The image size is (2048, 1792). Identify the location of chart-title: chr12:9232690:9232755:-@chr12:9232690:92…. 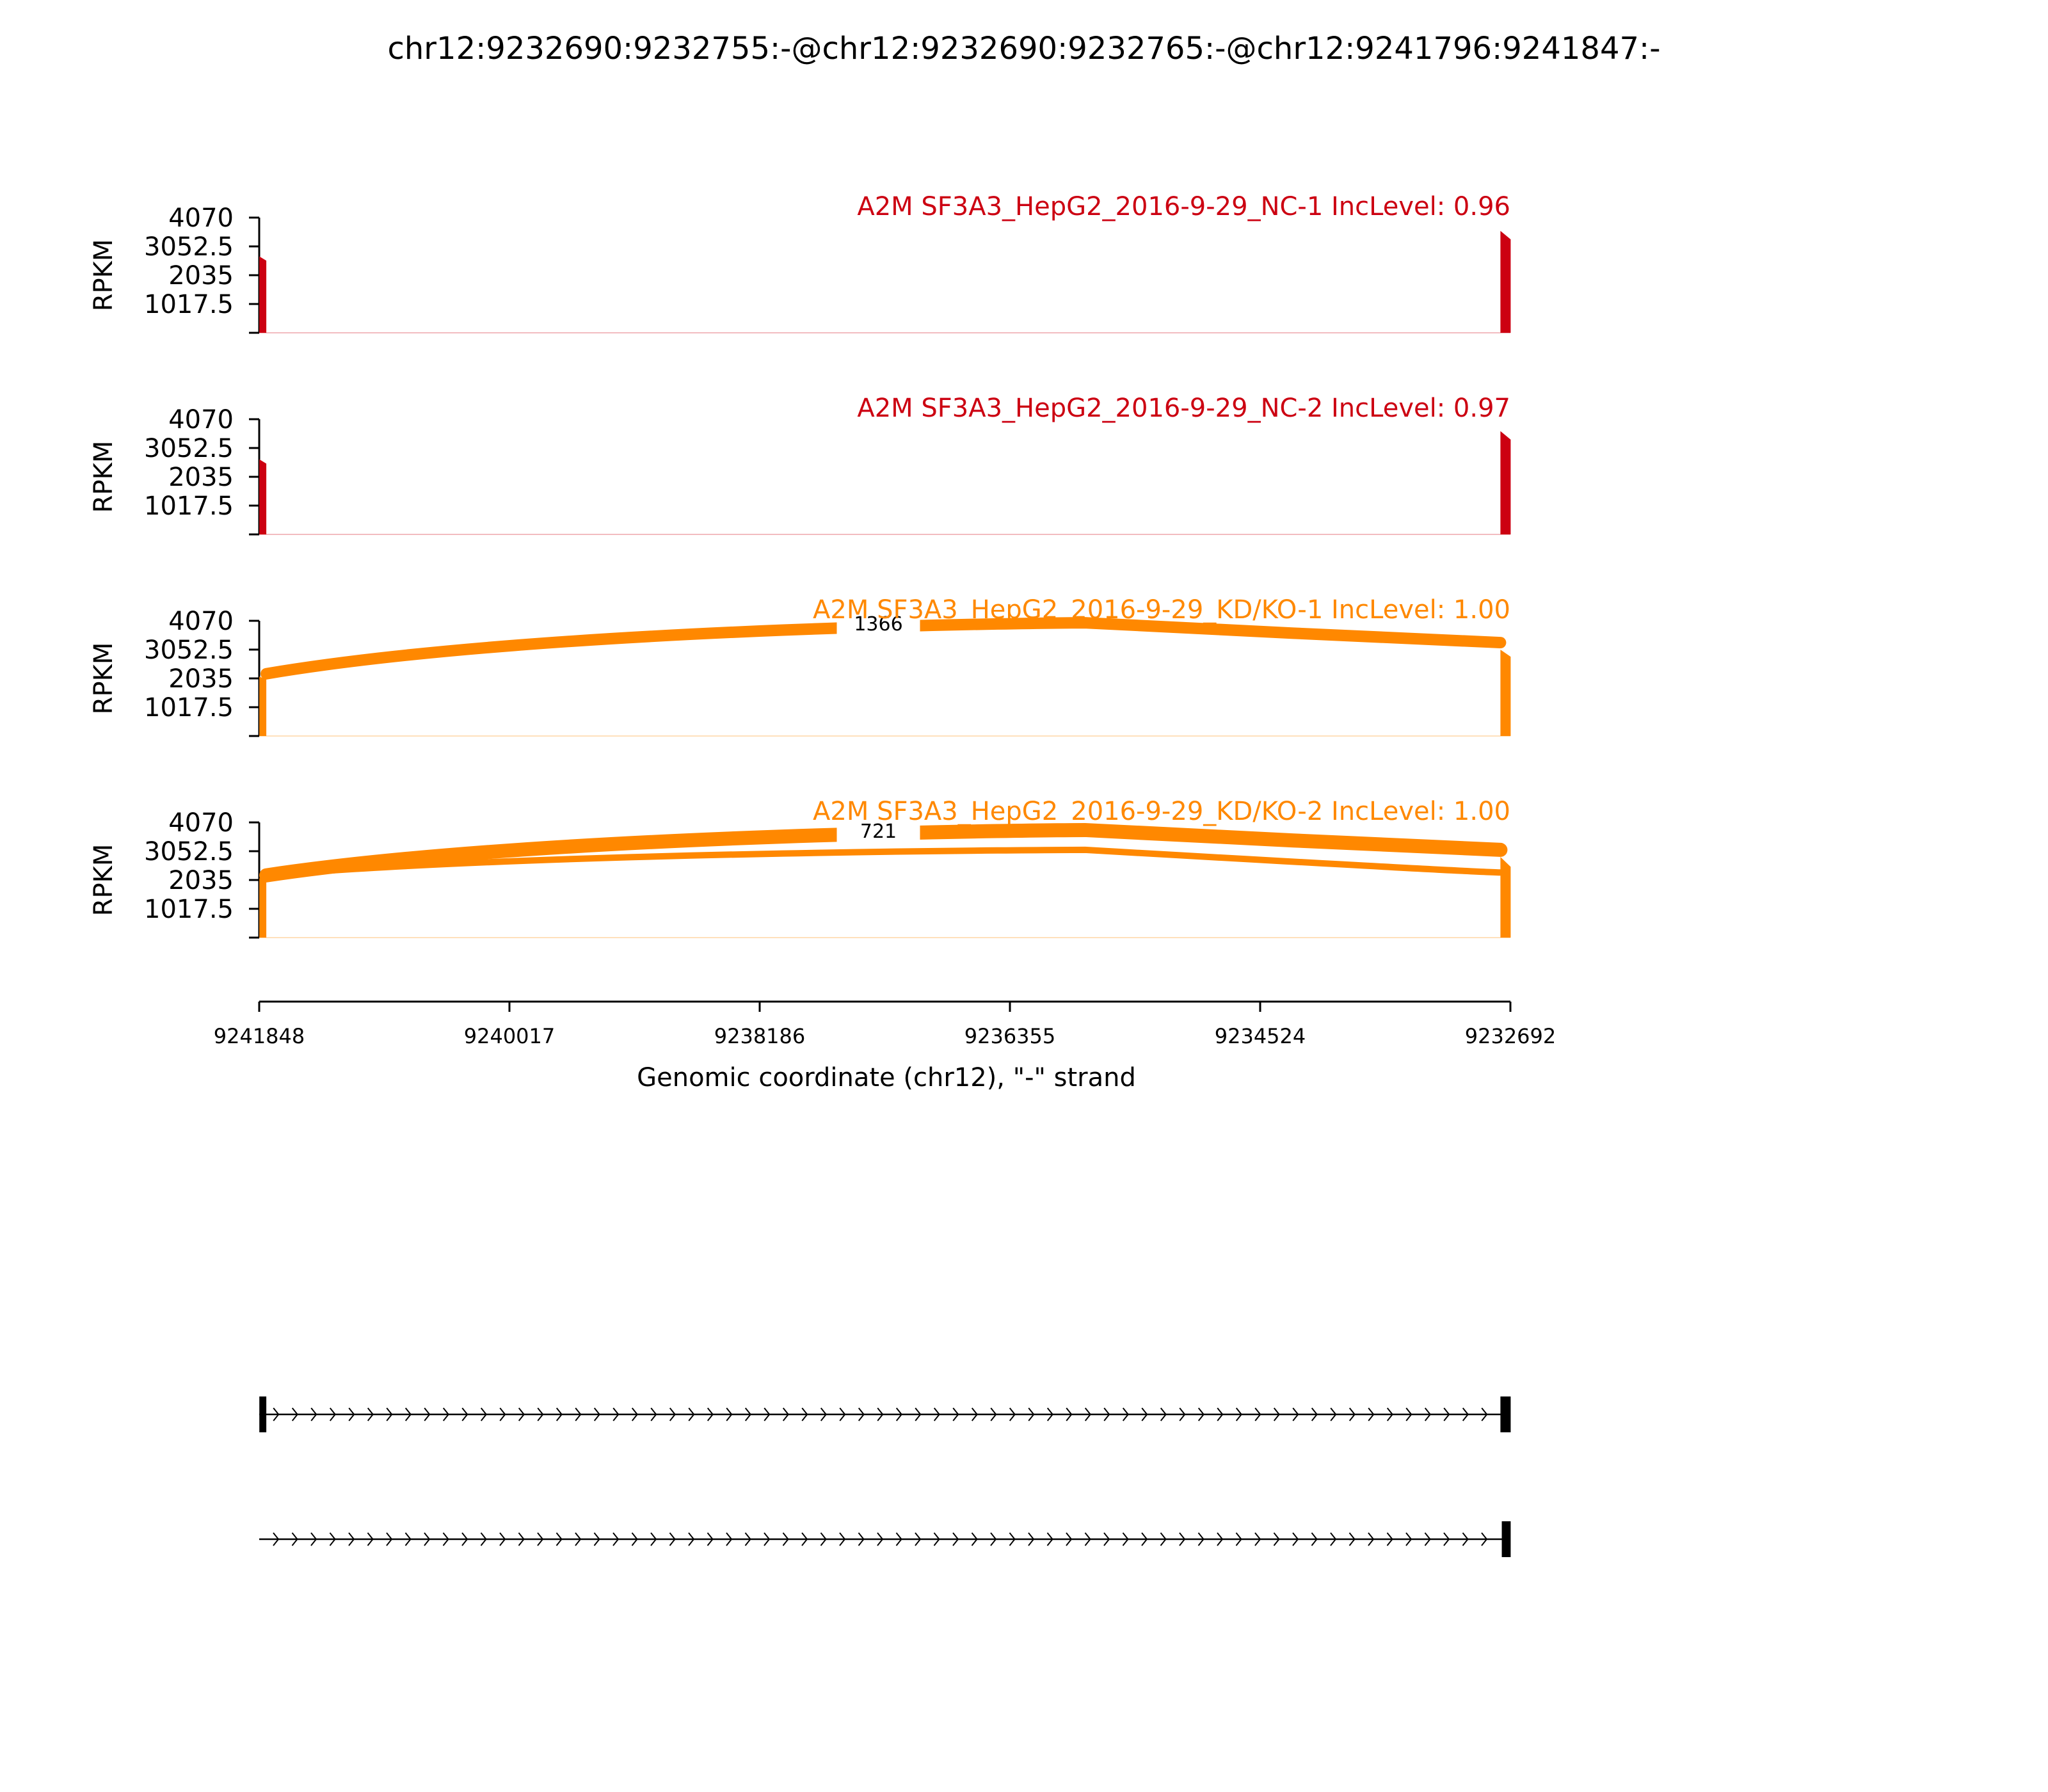
(1023, 49).